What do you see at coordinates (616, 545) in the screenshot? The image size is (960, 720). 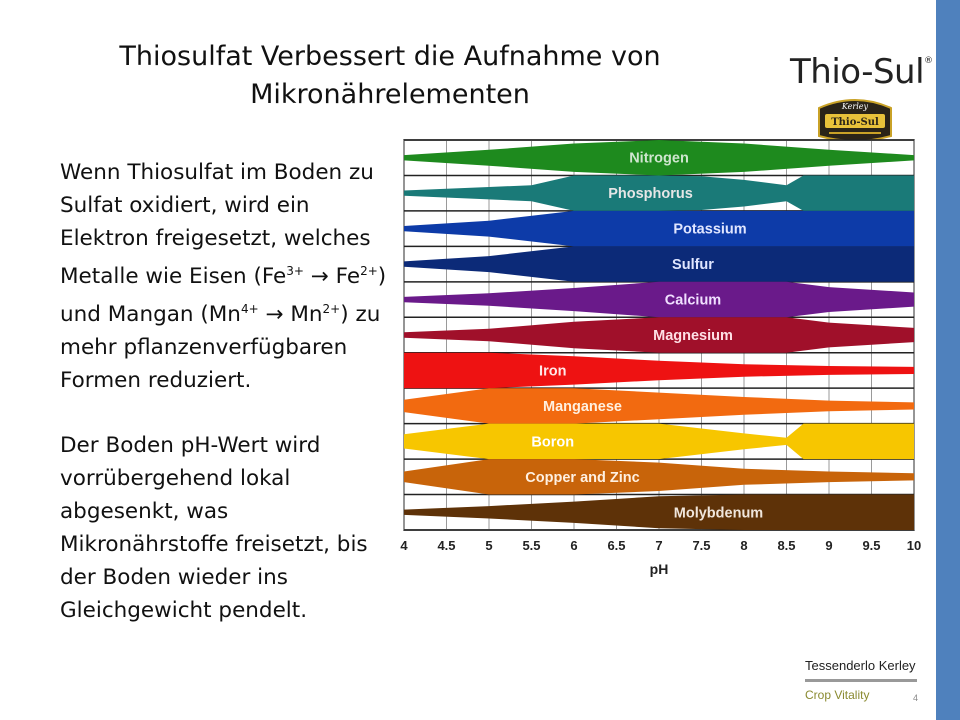 I see `x-tick-label: 6.5` at bounding box center [616, 545].